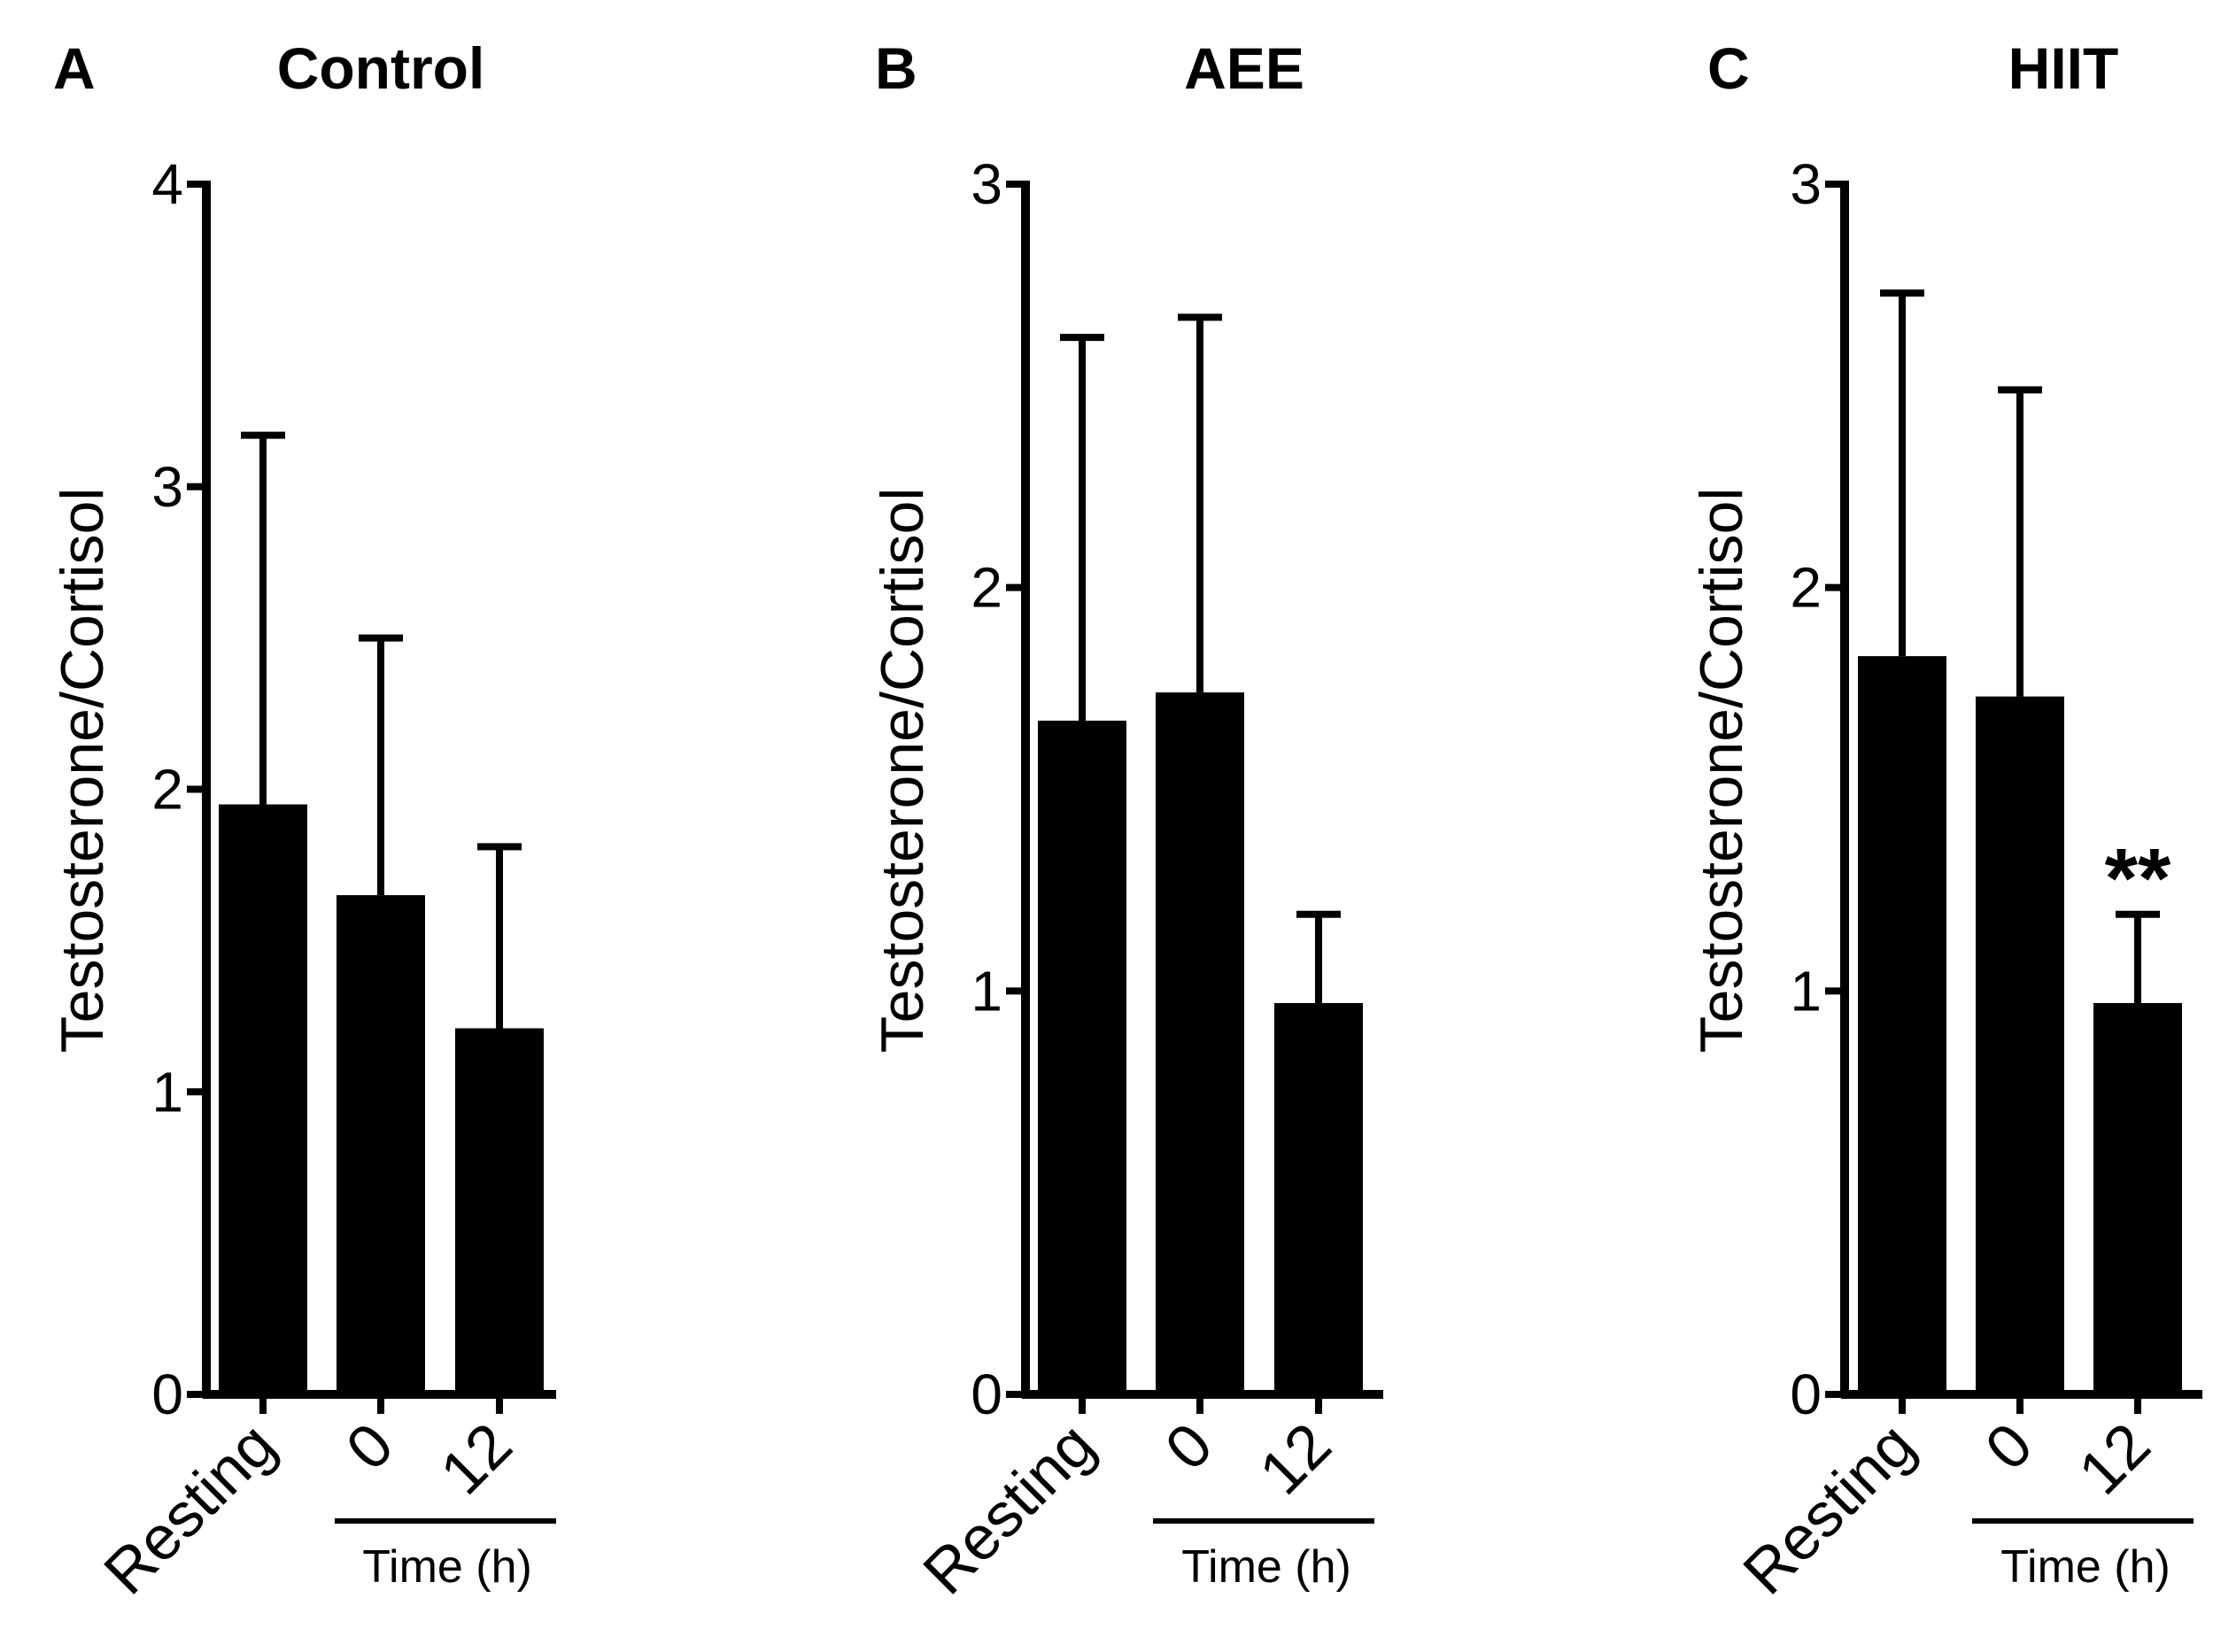 Image resolution: width=2213 pixels, height=1652 pixels. I want to click on panel-letter: A, so click(74, 68).